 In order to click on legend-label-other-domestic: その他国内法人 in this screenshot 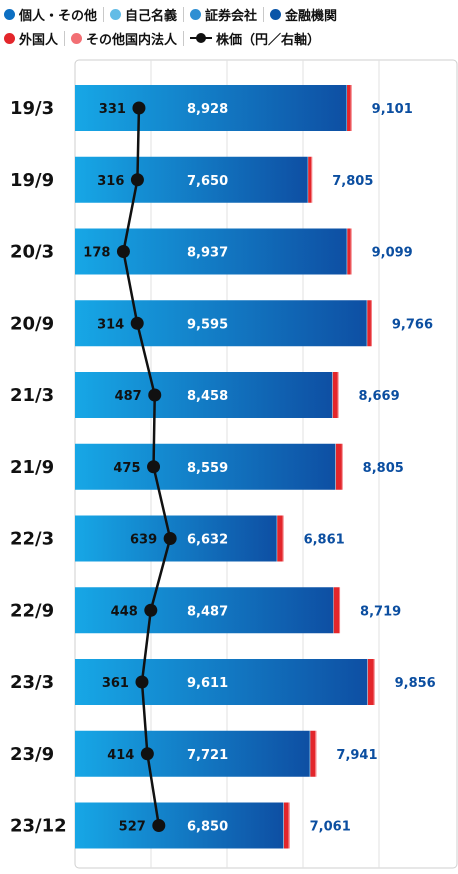, I will do `click(132, 40)`.